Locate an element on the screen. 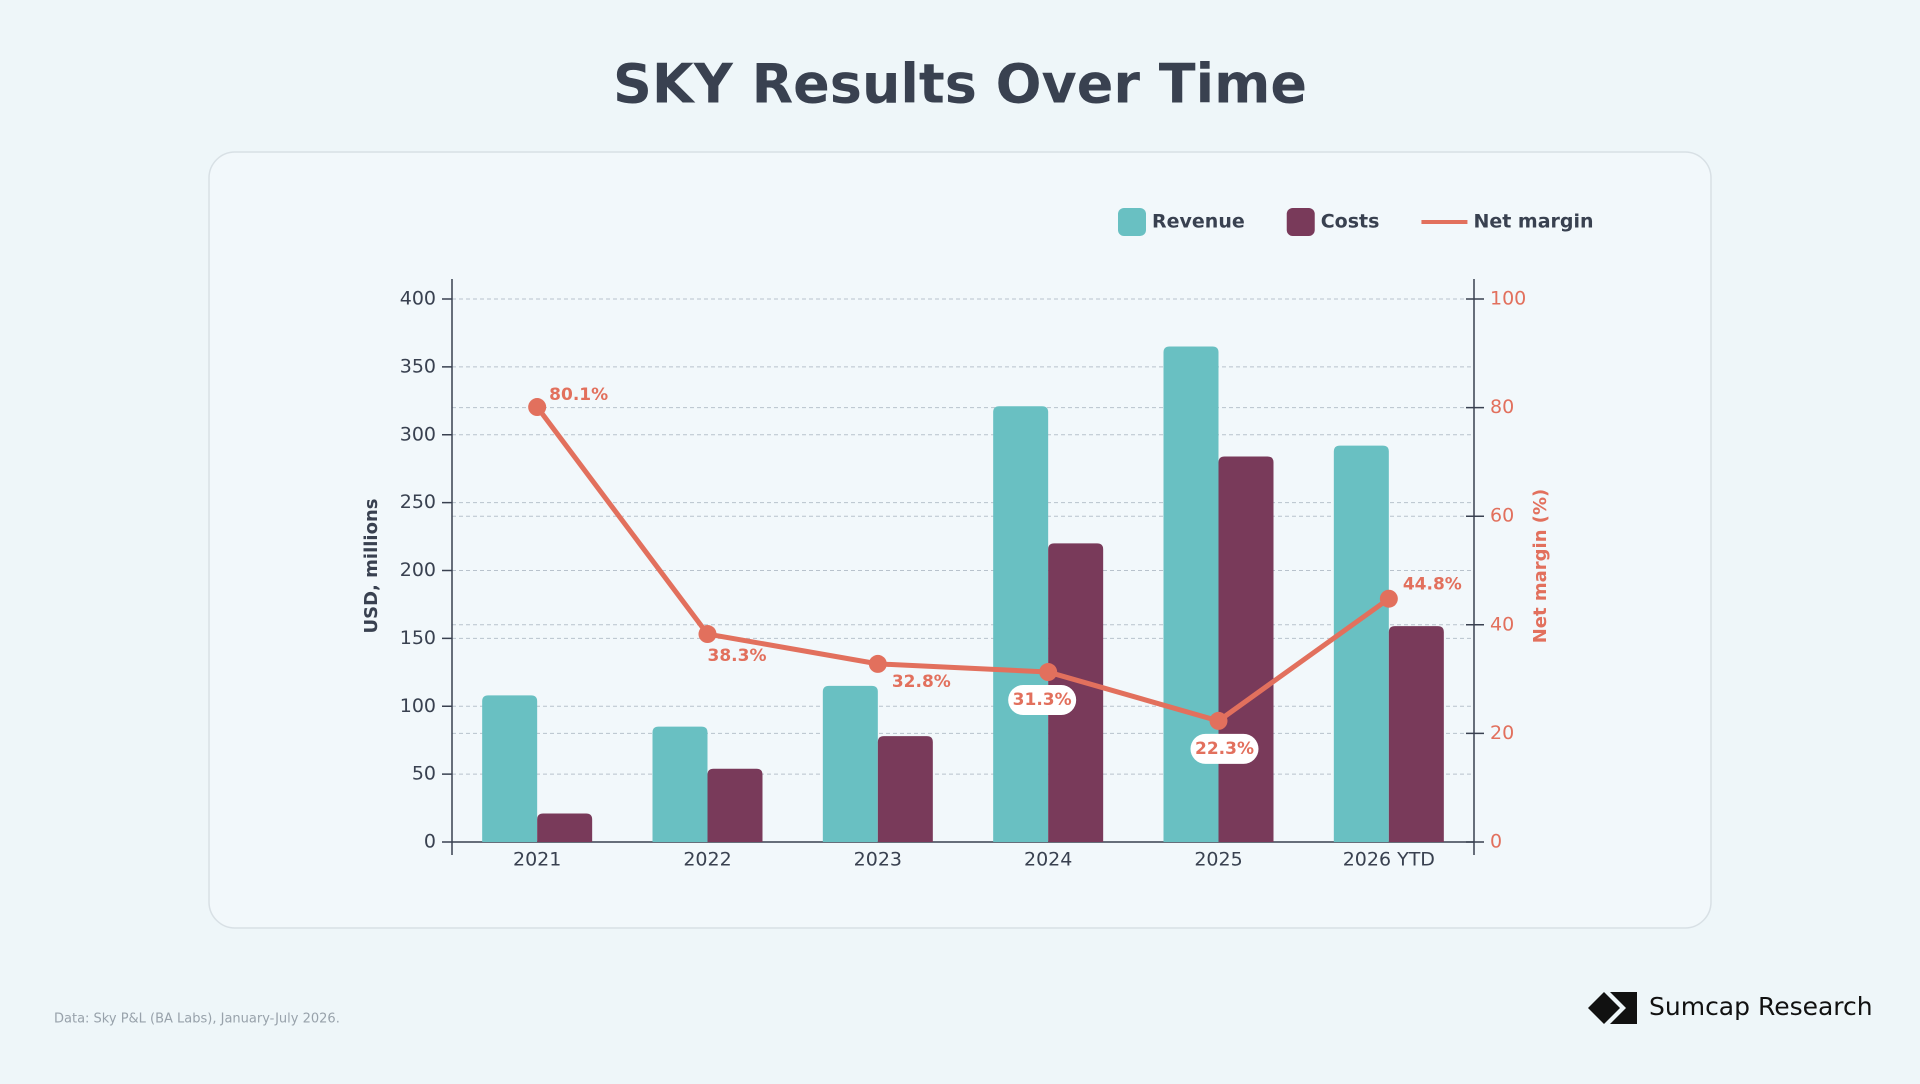 Image resolution: width=1920 pixels, height=1084 pixels. y2-tick-label: 0 is located at coordinates (1496, 842).